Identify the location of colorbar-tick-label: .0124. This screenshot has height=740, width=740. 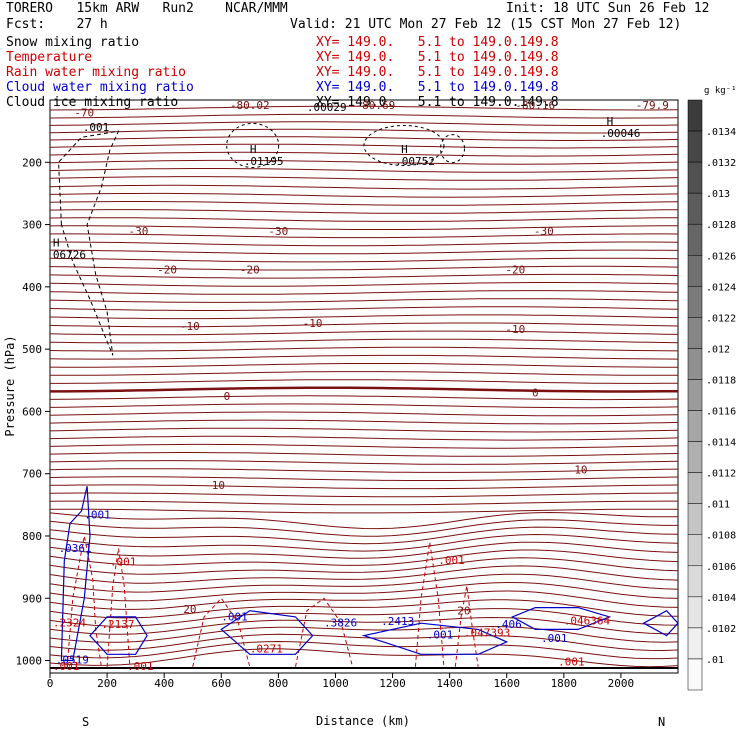
(721, 287).